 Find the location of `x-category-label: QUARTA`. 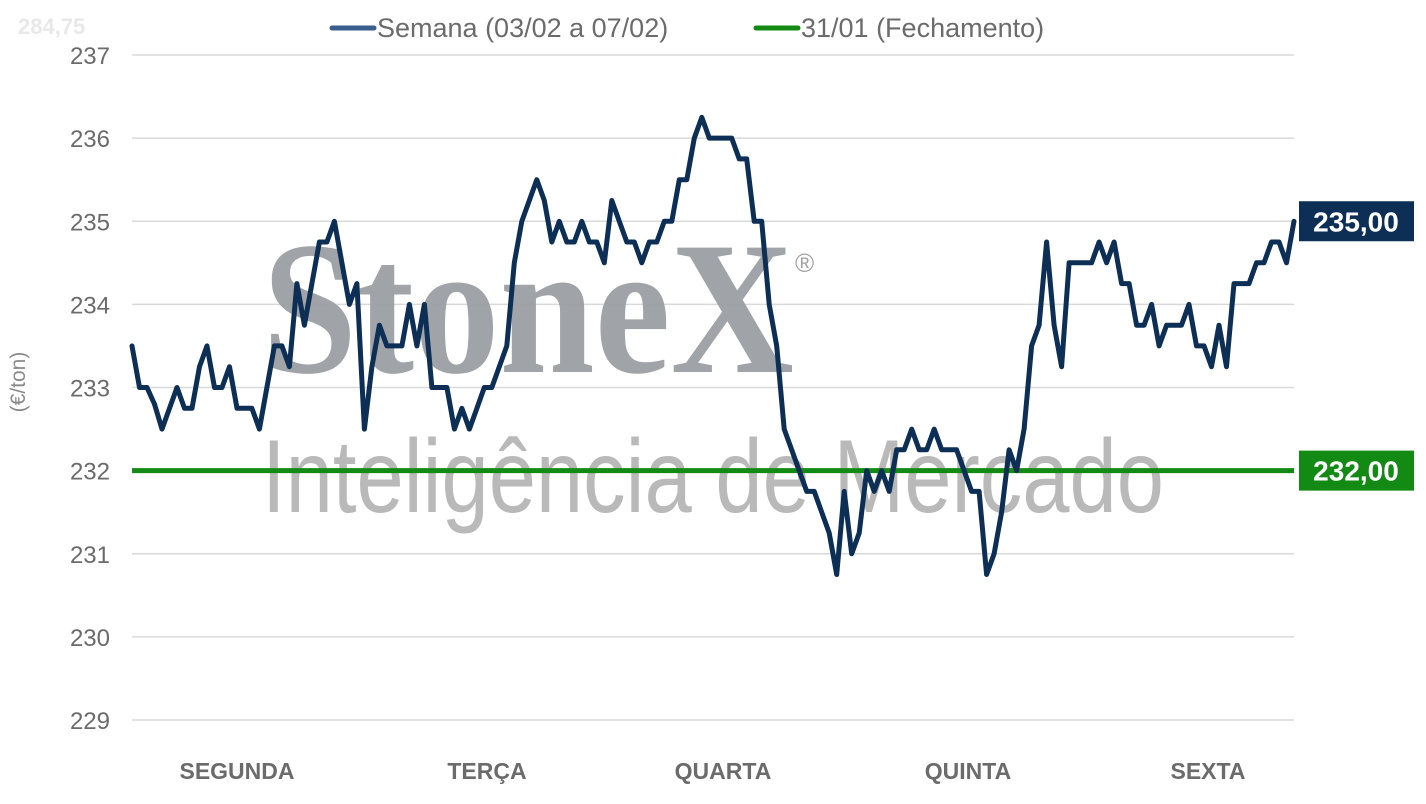

x-category-label: QUARTA is located at coordinates (723, 771).